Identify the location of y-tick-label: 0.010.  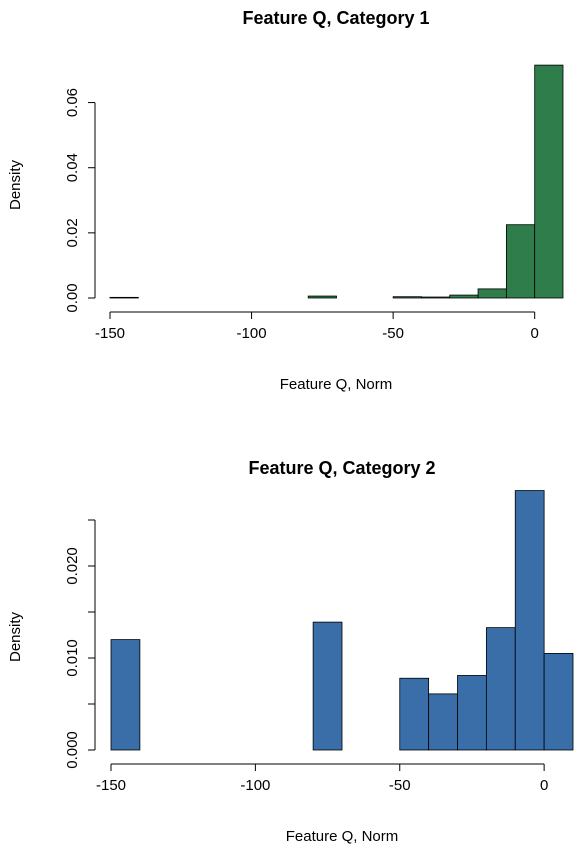
(72, 658).